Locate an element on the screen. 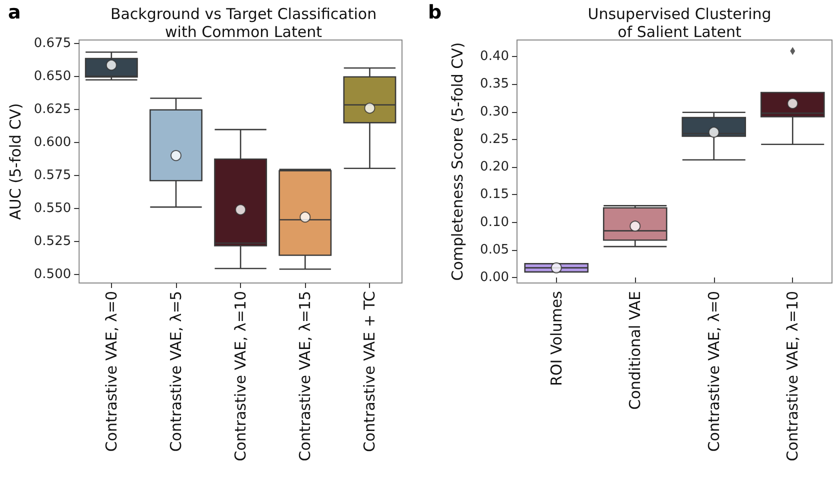  x-tick-label: Contrastive VAE, λ=5 is located at coordinates (175, 371).